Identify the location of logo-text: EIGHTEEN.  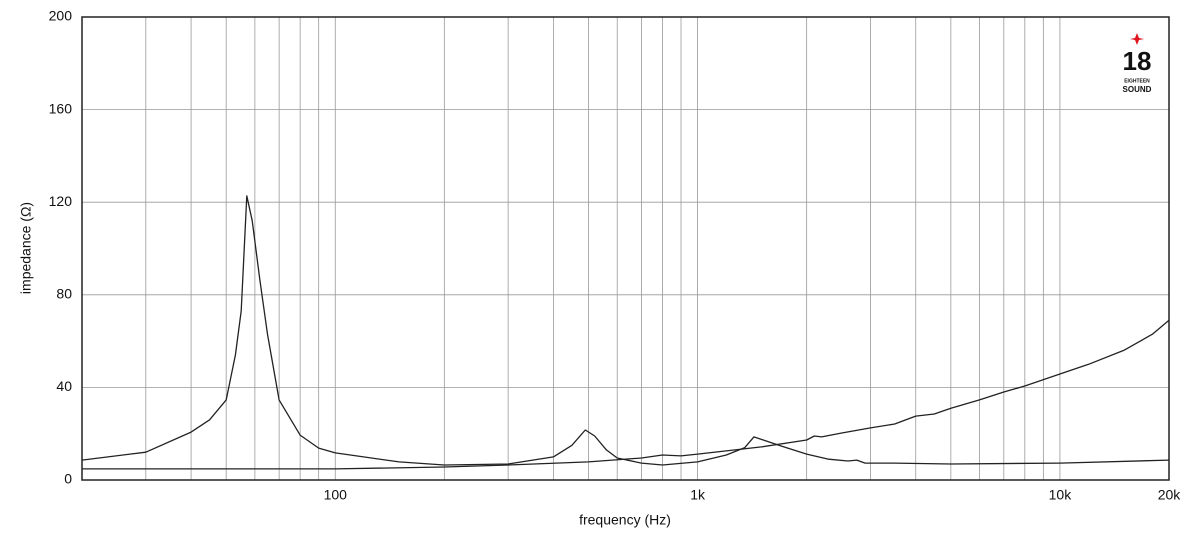
(1137, 81).